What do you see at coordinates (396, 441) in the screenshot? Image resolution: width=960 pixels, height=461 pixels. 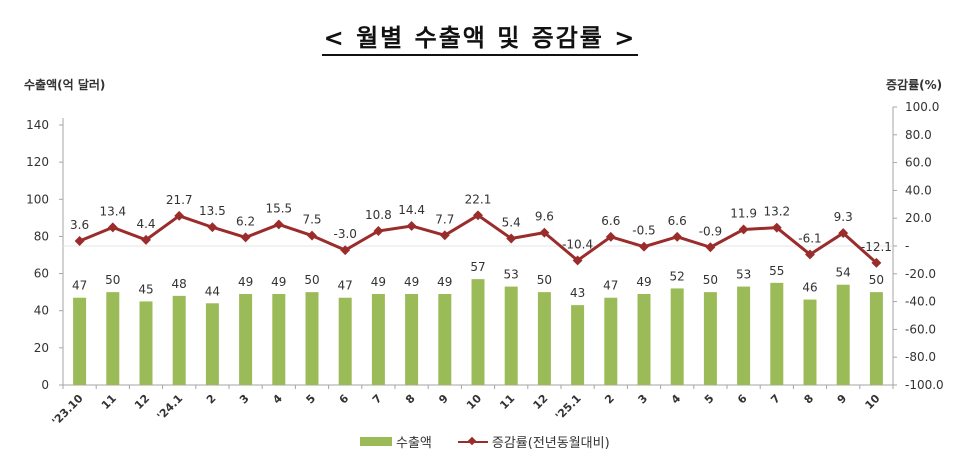 I see `legend-item-exports: 수출액` at bounding box center [396, 441].